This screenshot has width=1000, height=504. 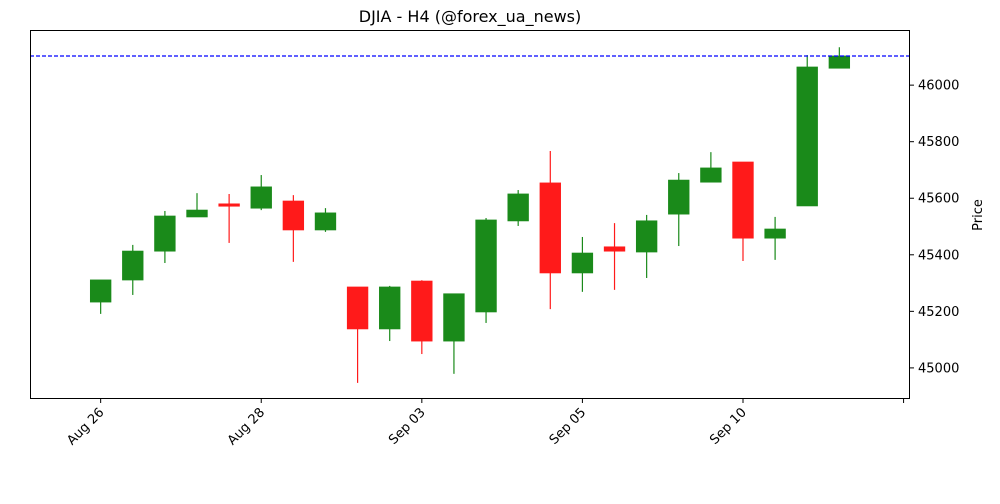 What do you see at coordinates (938, 199) in the screenshot?
I see `y-tick-label: 45600` at bounding box center [938, 199].